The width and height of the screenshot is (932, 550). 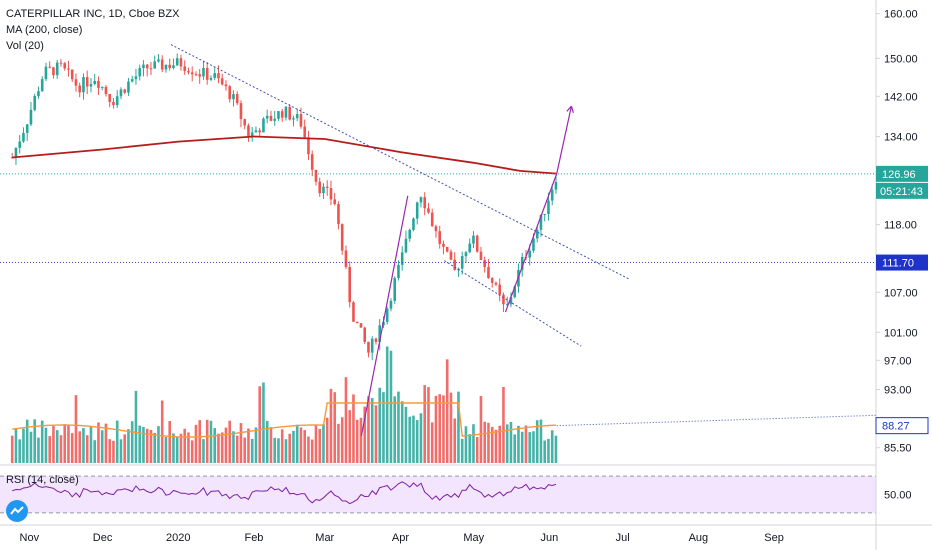 I want to click on low-level-tag-bg, so click(x=902, y=426).